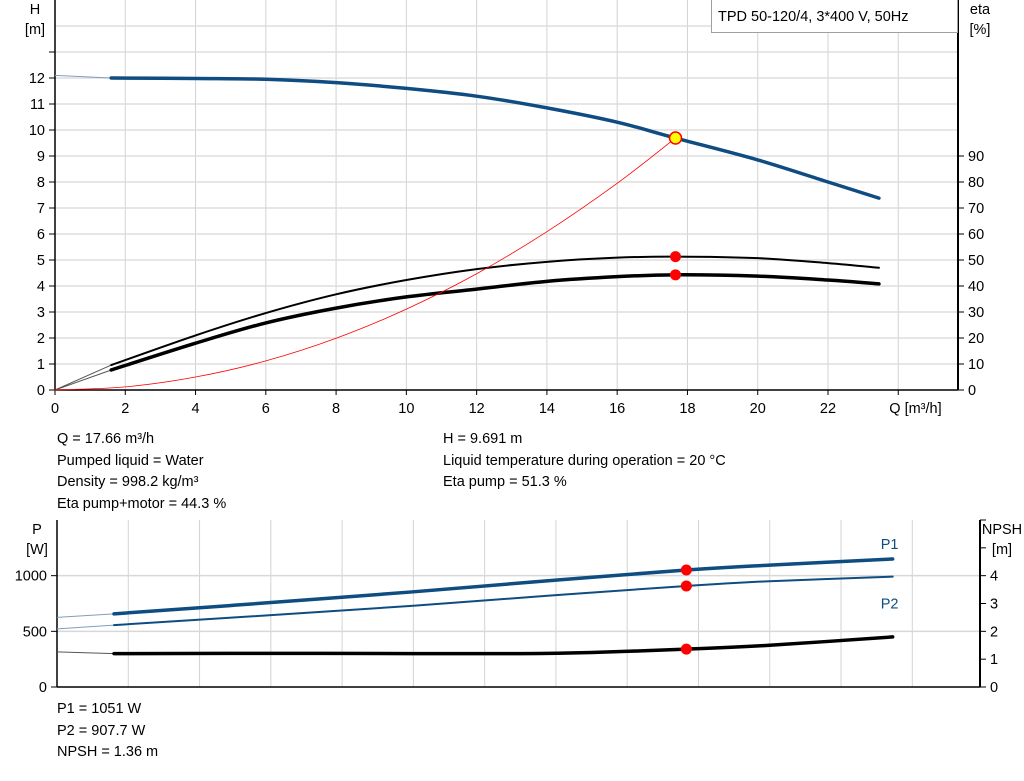  I want to click on y-tick-label-right: 3, so click(994, 605).